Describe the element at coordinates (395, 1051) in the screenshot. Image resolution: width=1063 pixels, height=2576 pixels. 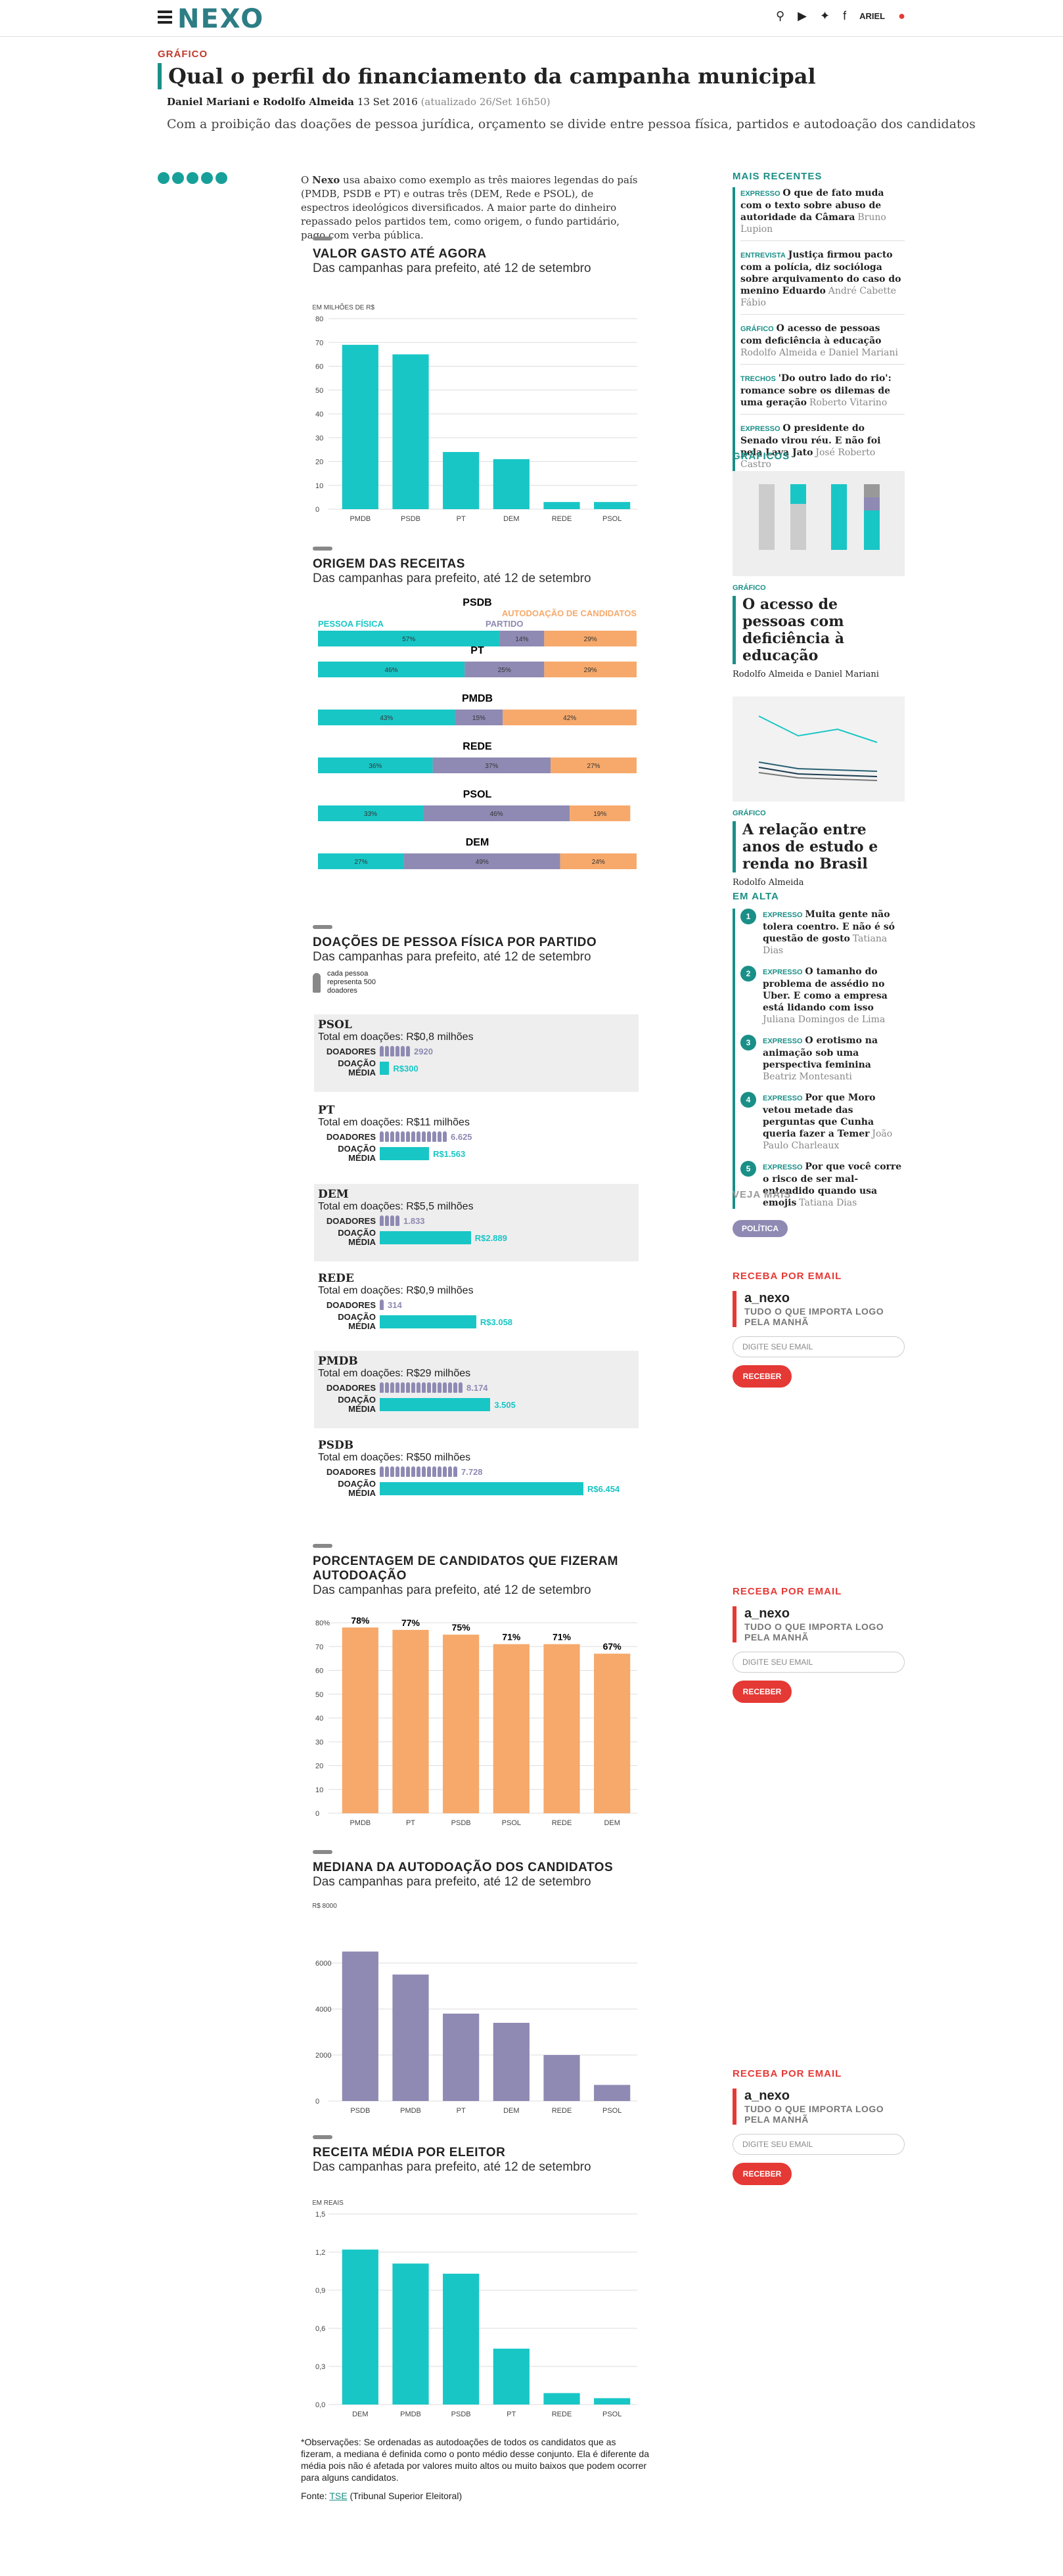
I see `donor-icons` at that location.